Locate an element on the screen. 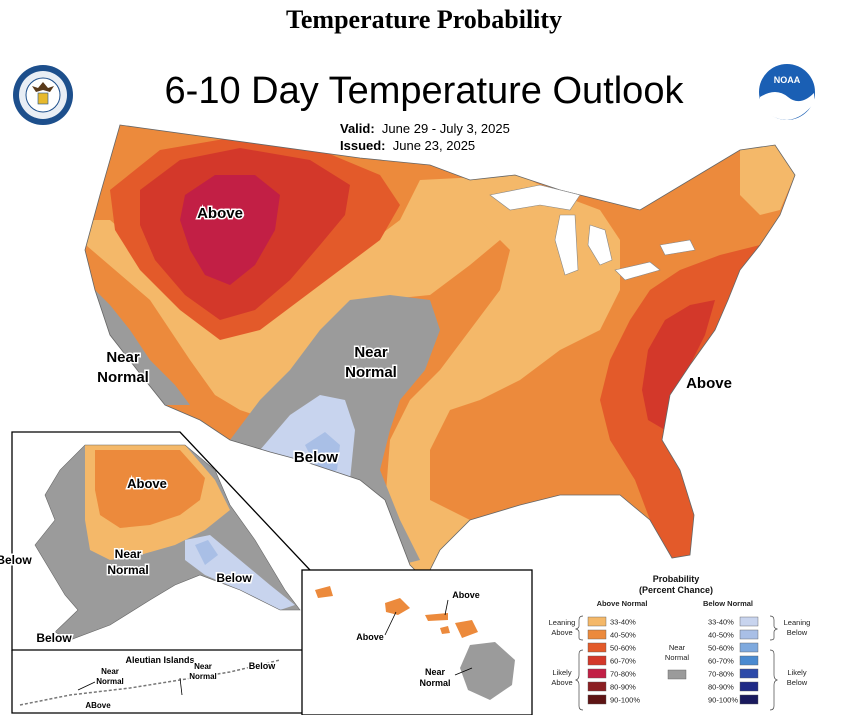 This screenshot has height=715, width=848. page-title: Temperature Probability is located at coordinates (424, 19).